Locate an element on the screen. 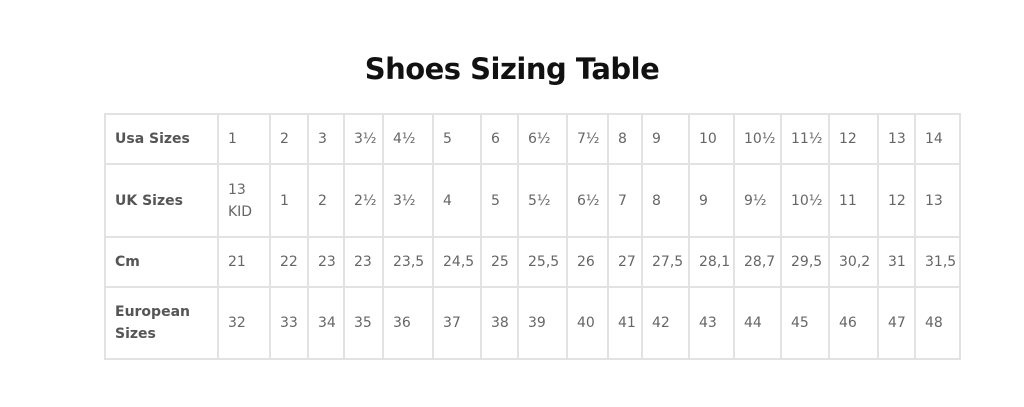 This screenshot has width=1024, height=407. table-cell: 7½ is located at coordinates (587, 139).